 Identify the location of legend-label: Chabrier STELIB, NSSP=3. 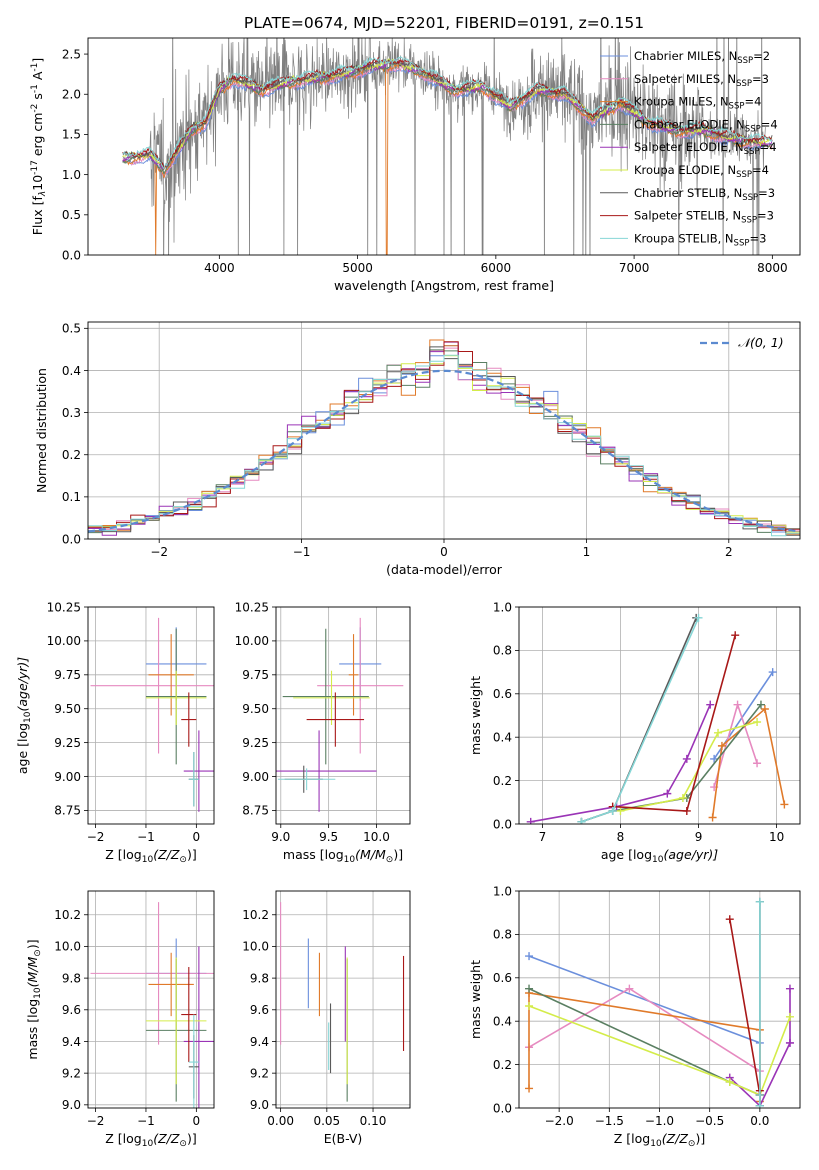
(704, 194).